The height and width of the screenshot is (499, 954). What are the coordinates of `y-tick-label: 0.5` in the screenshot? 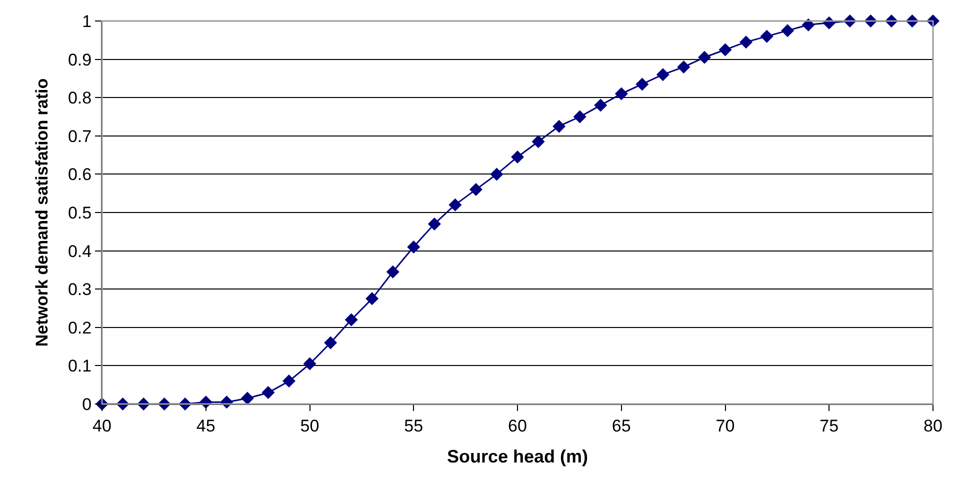 It's located at (80, 212).